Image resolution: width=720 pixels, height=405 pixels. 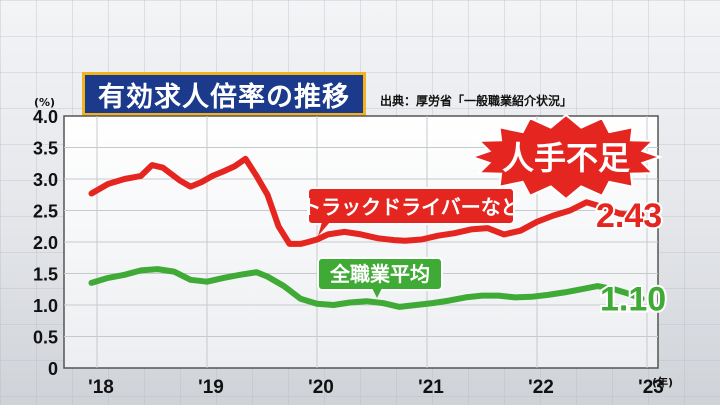 I want to click on y-axis-unit: (%), so click(x=45, y=102).